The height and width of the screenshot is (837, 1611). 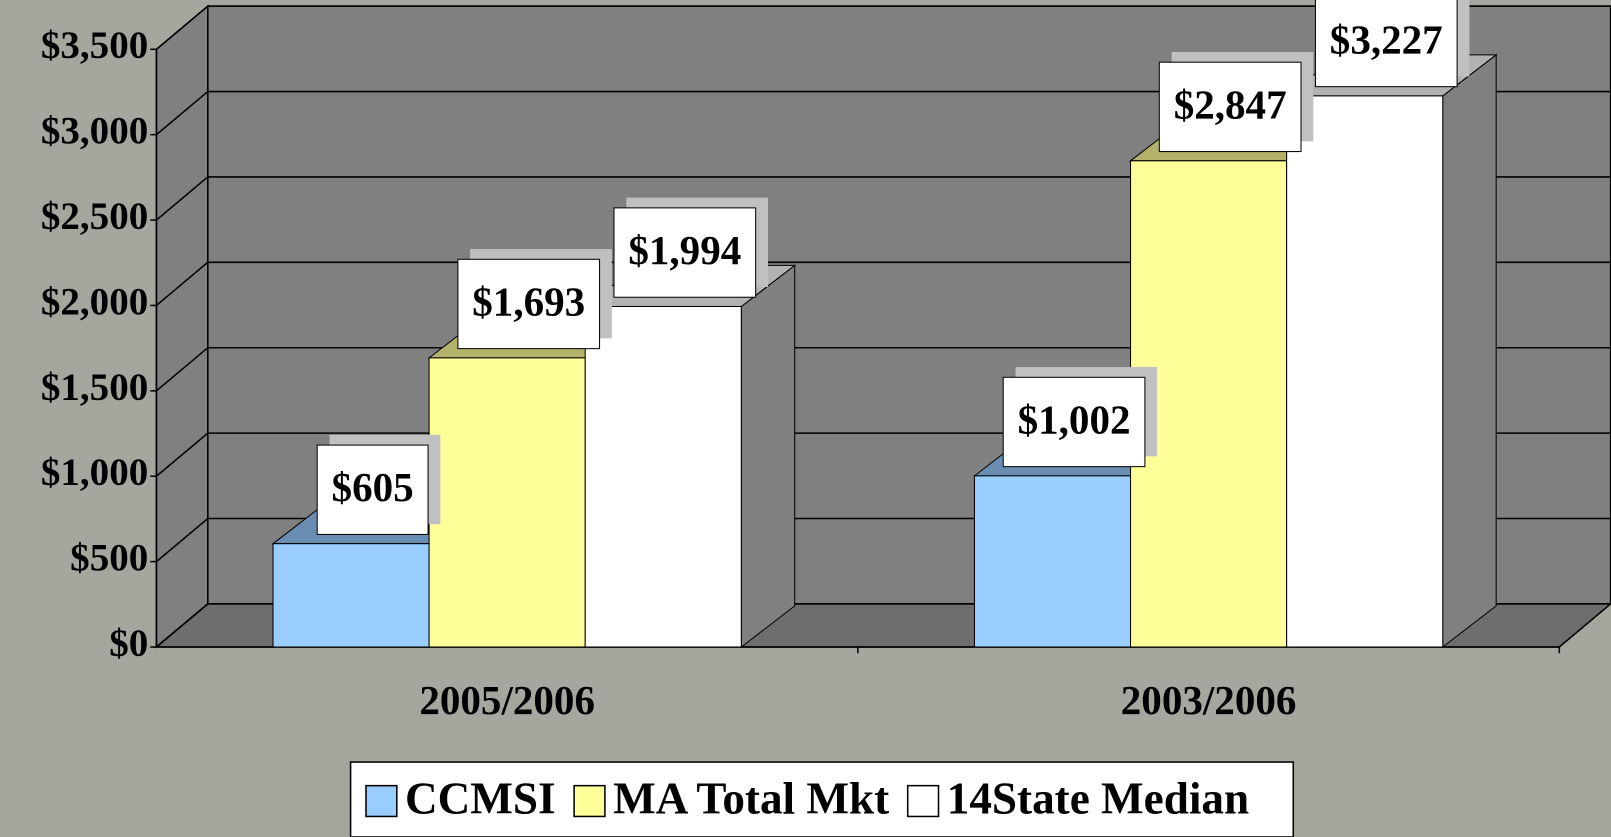 I want to click on value-label: $1,994, so click(x=684, y=250).